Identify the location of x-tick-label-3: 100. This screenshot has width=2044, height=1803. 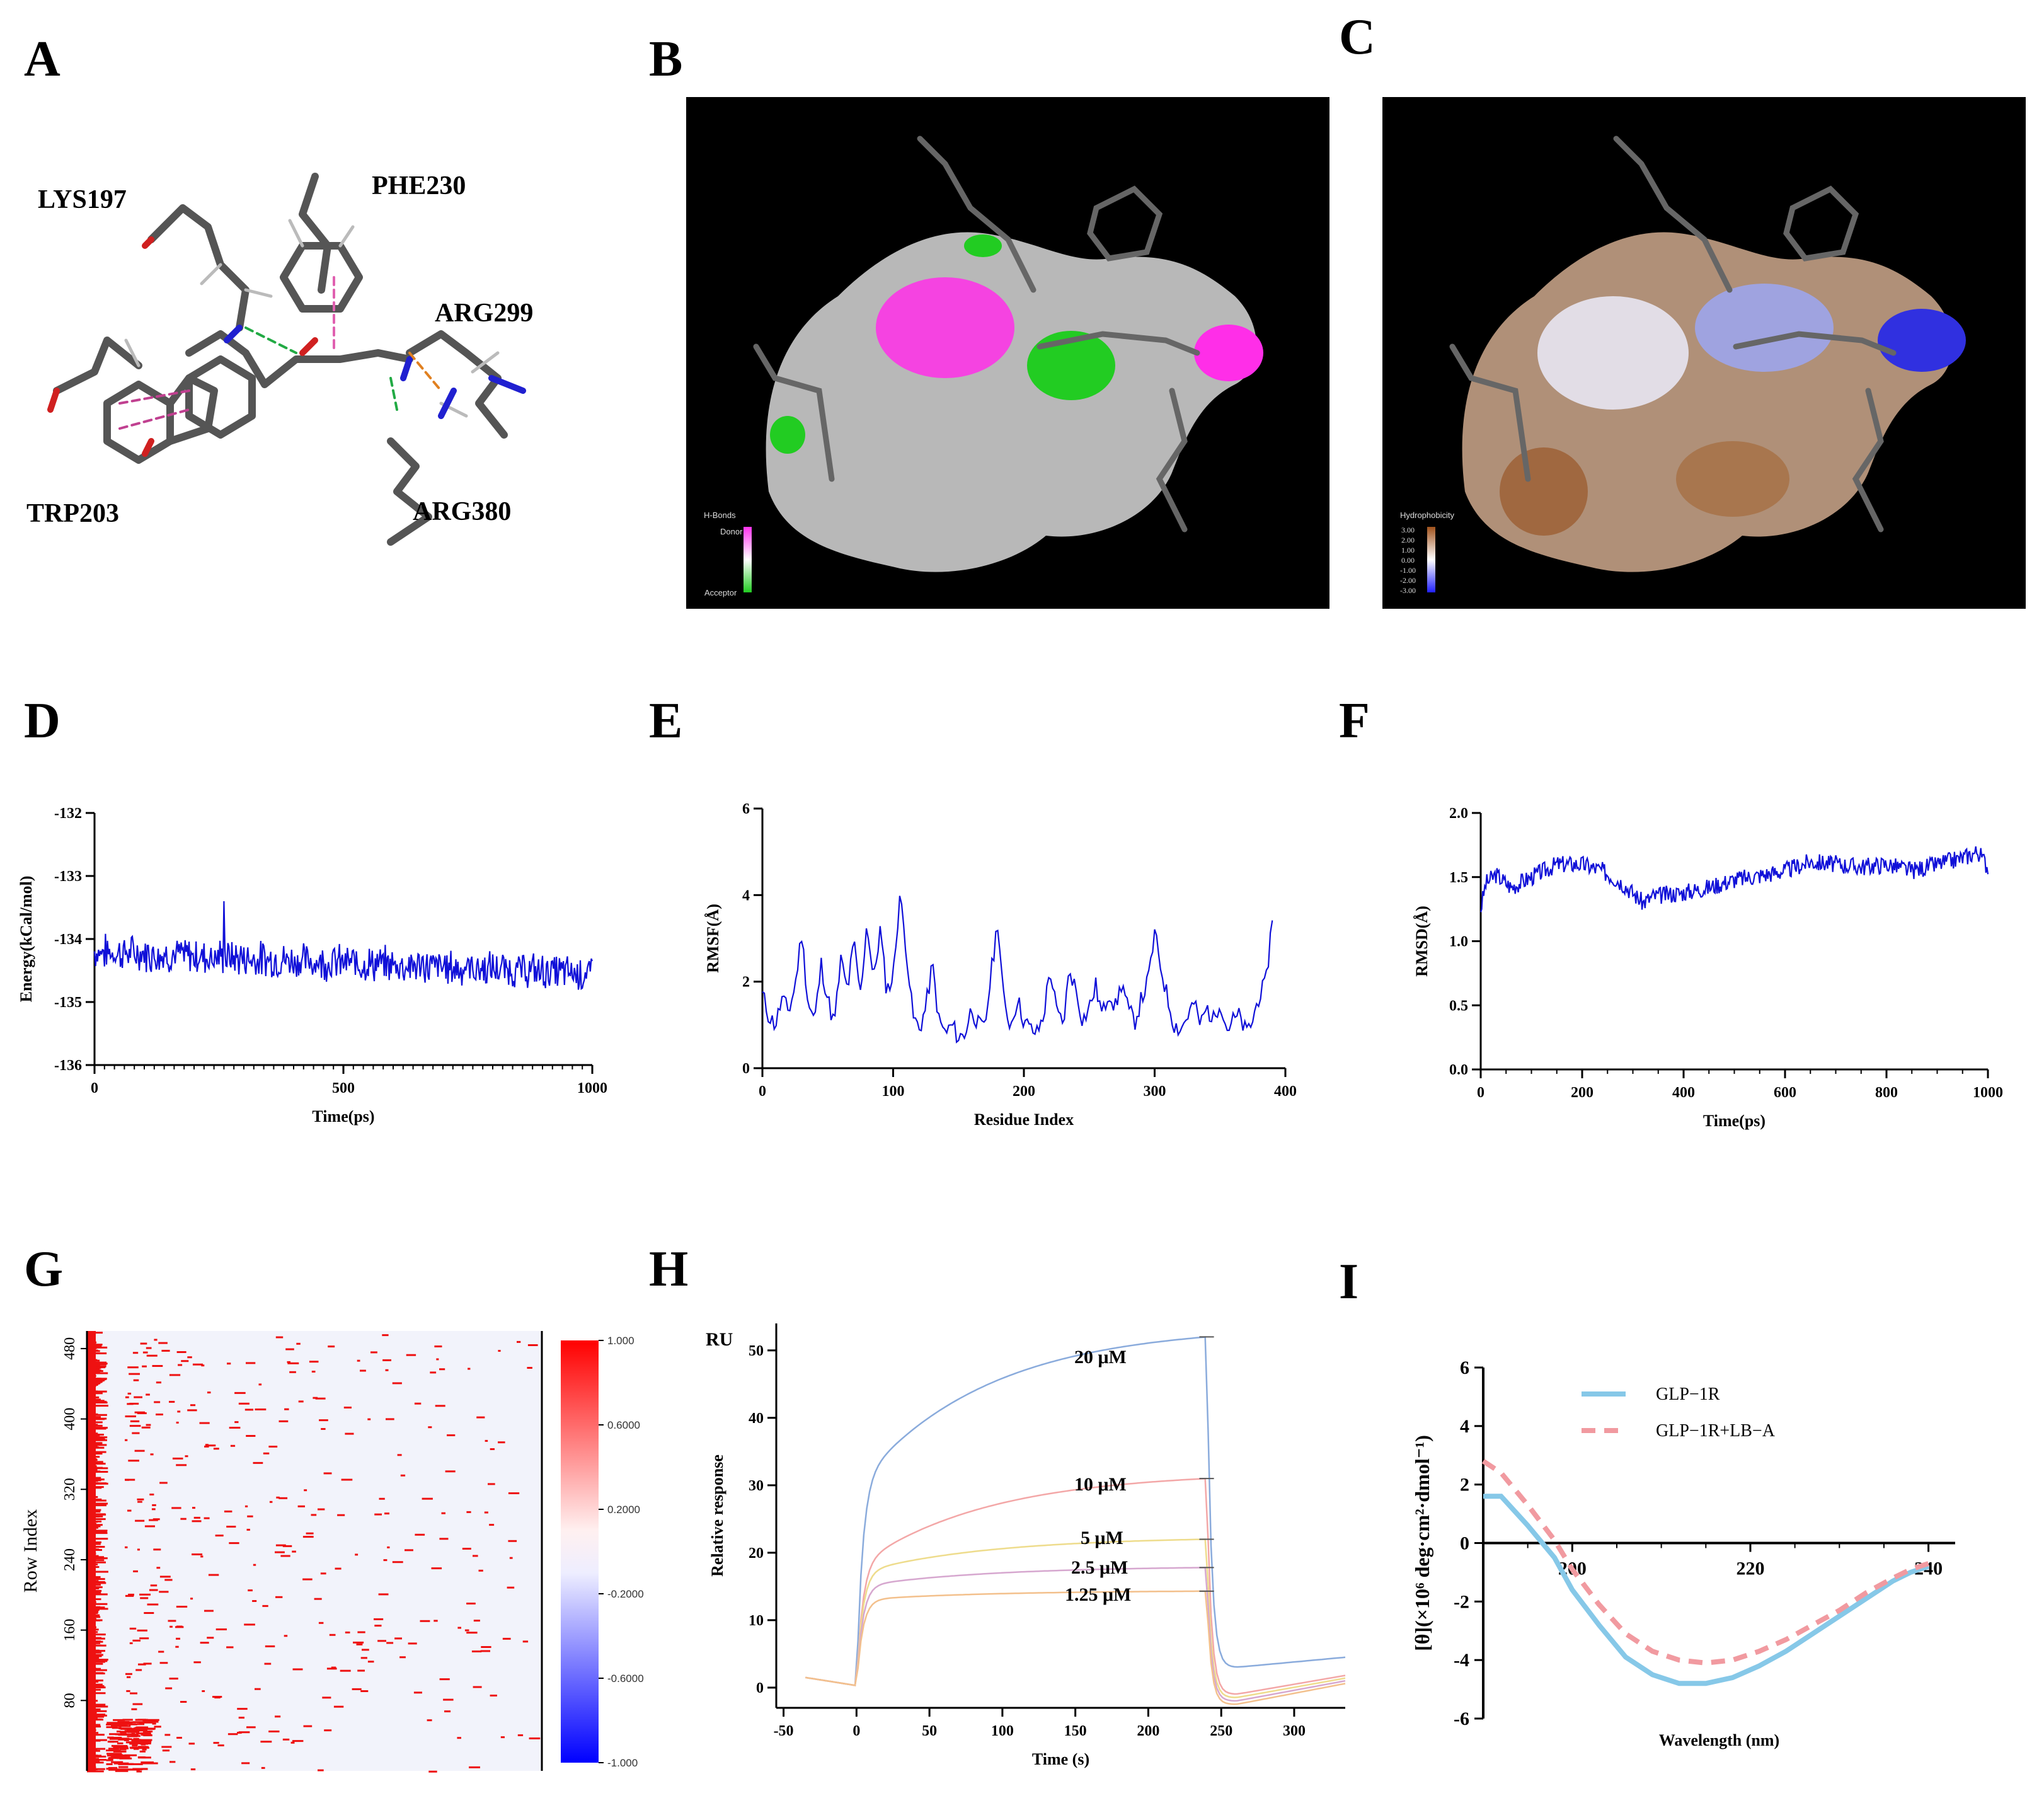
(1002, 1731).